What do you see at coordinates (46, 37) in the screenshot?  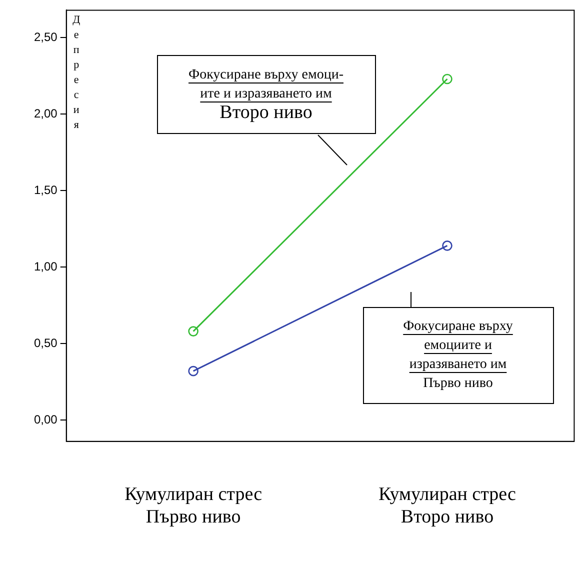 I see `y-tick-label: 2,50` at bounding box center [46, 37].